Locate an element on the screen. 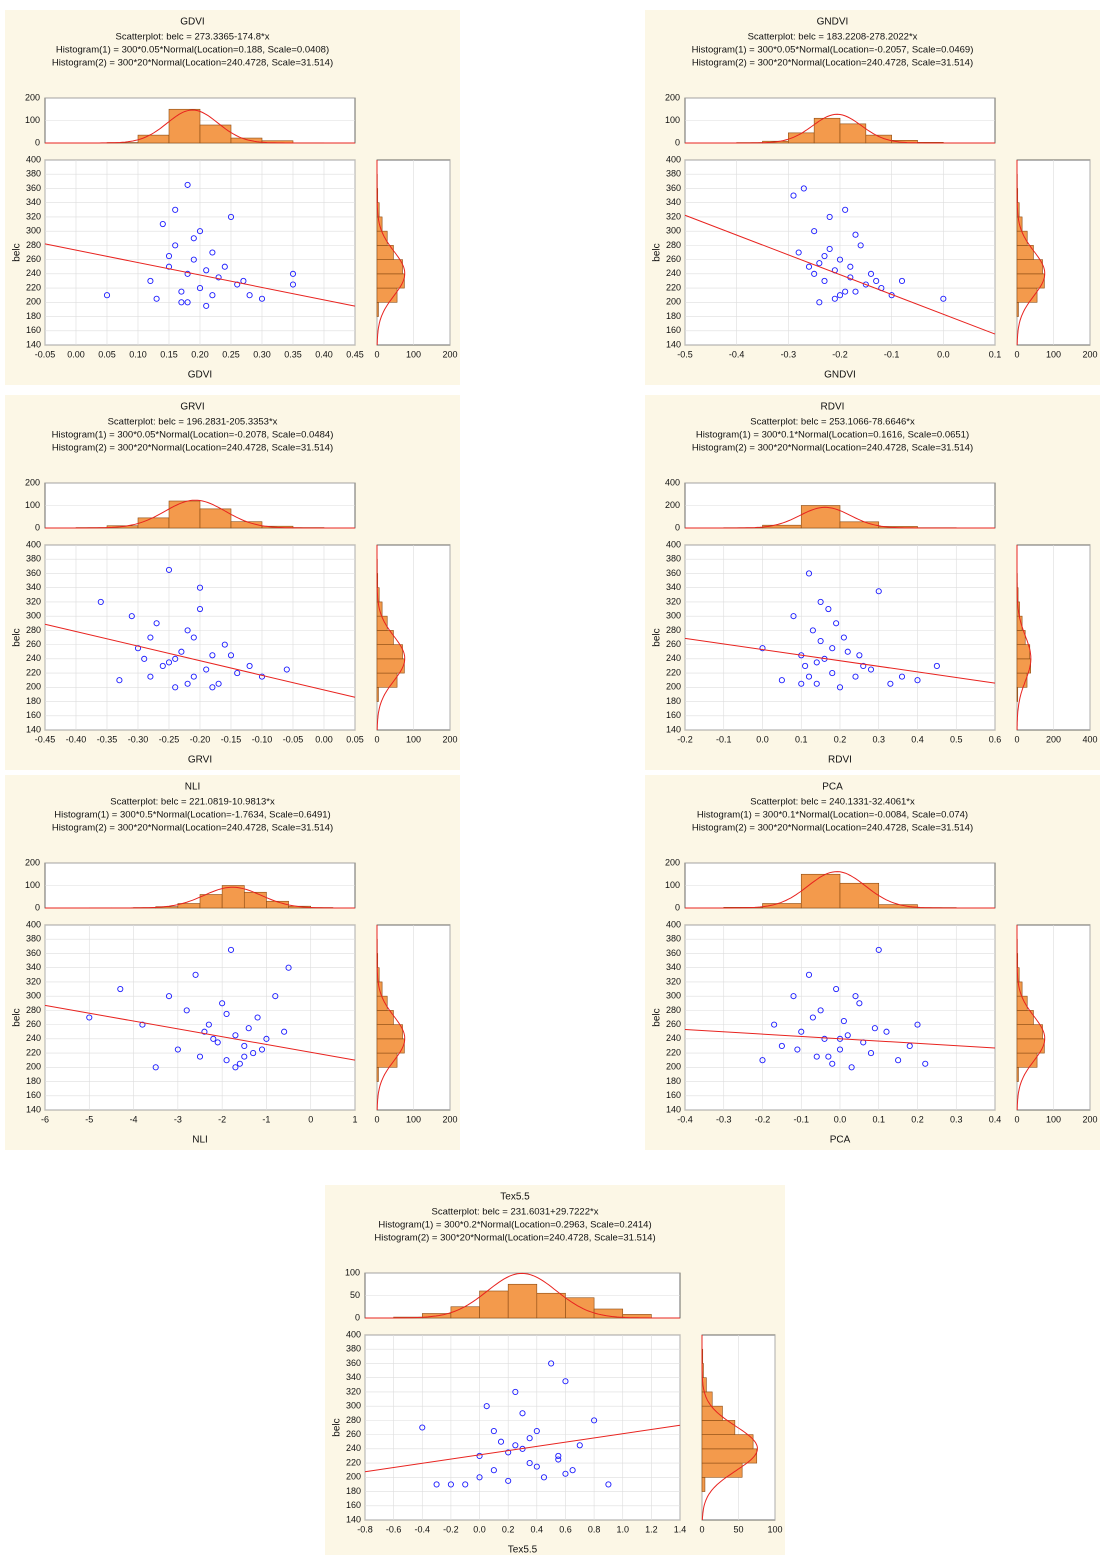  x-tick-label: 1 is located at coordinates (354, 1119).